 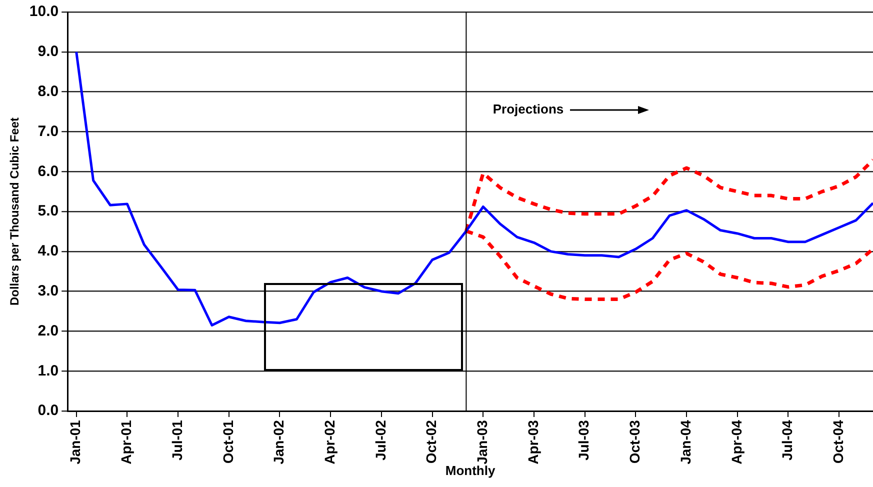 I want to click on y-tick-label: 2.0, so click(x=48, y=331).